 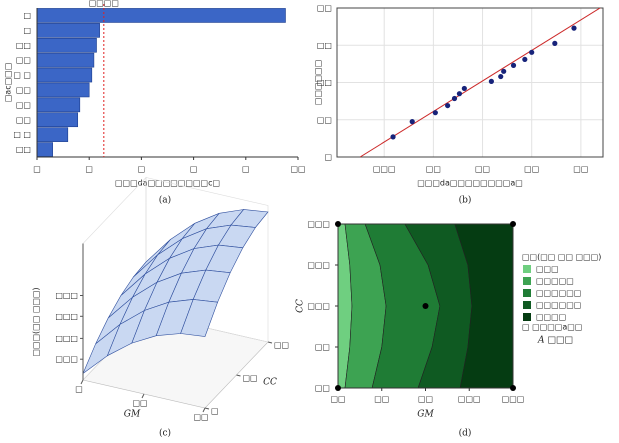 I want to click on fit-line, so click(x=480, y=82).